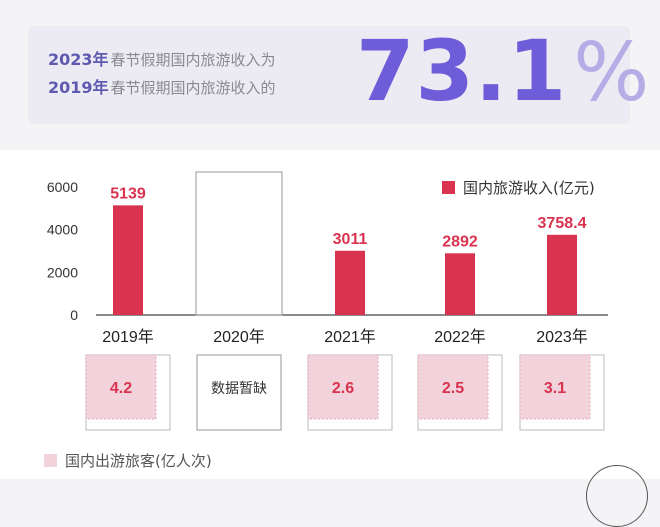 This screenshot has height=527, width=660. Describe the element at coordinates (460, 241) in the screenshot. I see `revenue-label-3: 2892` at that location.